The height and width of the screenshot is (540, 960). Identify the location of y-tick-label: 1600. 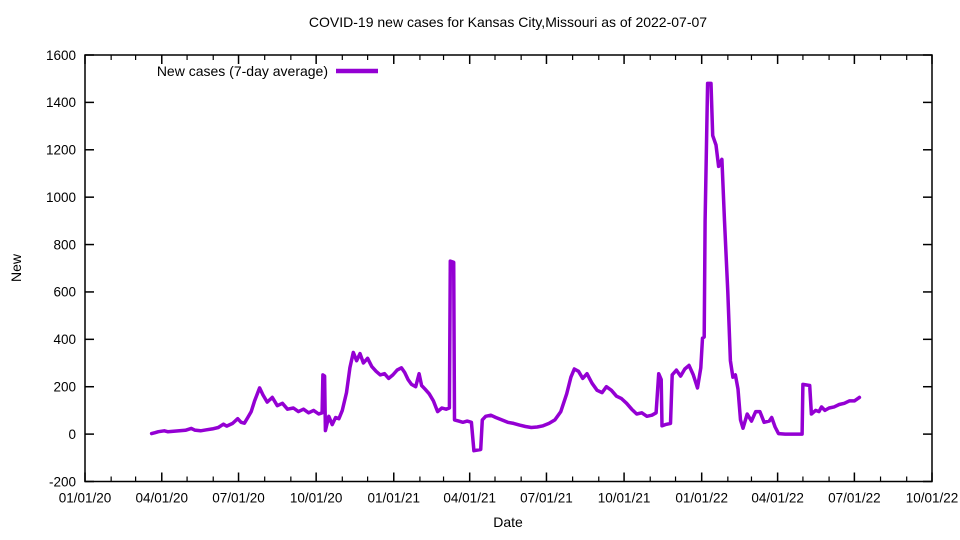
(61, 55).